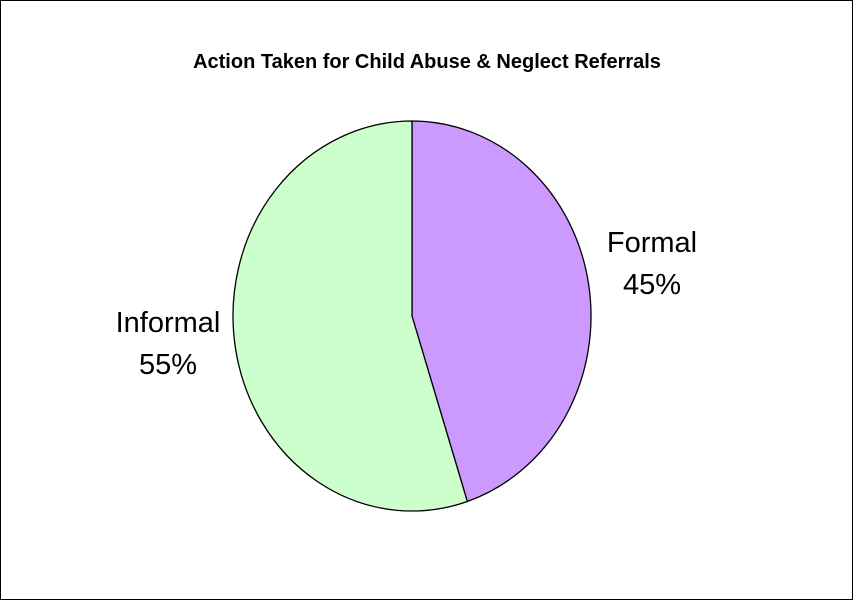  What do you see at coordinates (168, 365) in the screenshot?
I see `slice-value-informal: 55%` at bounding box center [168, 365].